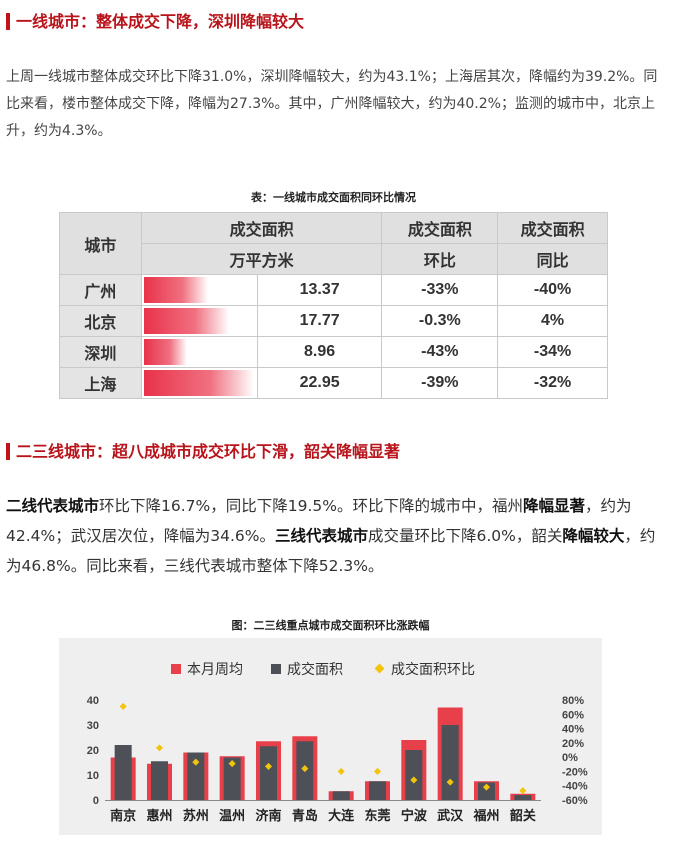  What do you see at coordinates (552, 383) in the screenshot?
I see `cell-yoy: -32%` at bounding box center [552, 383].